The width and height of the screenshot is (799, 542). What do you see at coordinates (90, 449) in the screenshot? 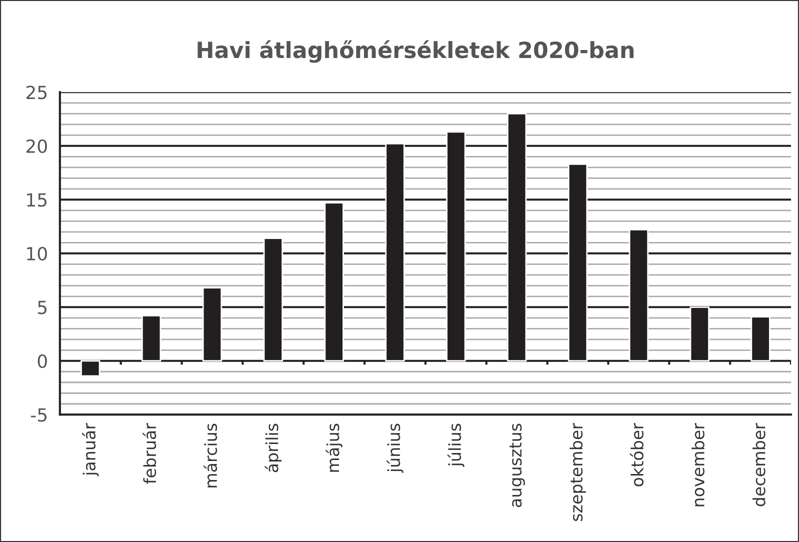
I see `x-tick-label: január` at bounding box center [90, 449].